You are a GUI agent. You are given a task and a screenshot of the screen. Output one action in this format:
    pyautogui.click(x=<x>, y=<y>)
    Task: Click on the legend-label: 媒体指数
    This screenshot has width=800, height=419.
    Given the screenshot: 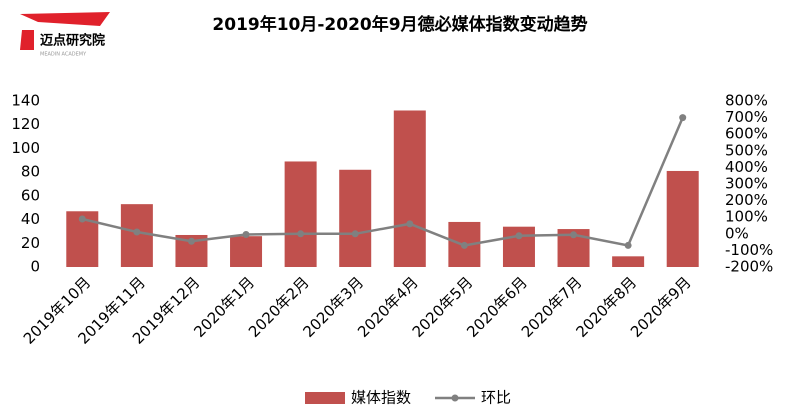 What is the action you would take?
    pyautogui.click(x=381, y=398)
    